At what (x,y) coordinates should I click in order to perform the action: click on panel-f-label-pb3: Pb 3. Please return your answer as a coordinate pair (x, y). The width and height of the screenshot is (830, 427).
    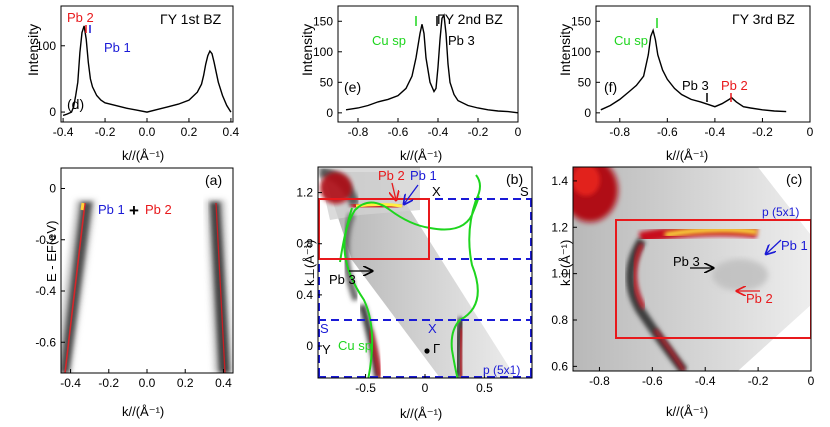
    Looking at the image, I should click on (695, 85).